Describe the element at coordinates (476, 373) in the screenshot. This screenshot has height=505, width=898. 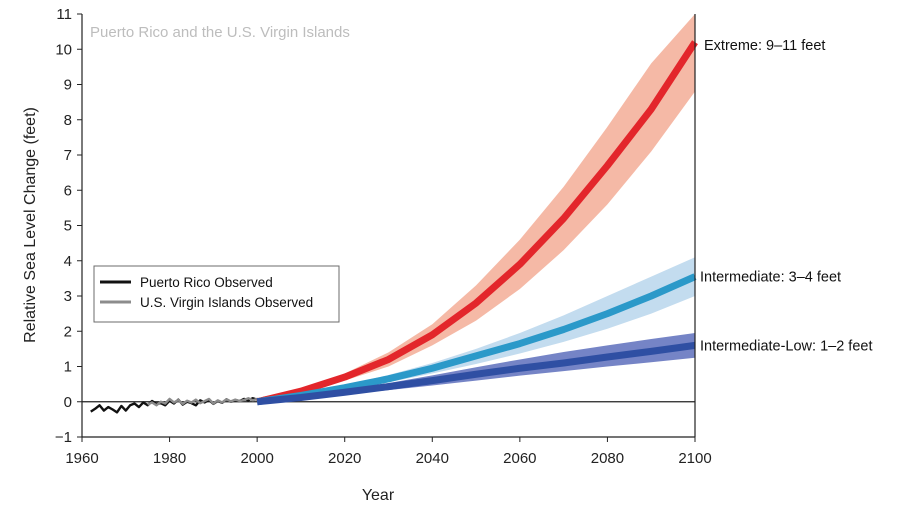
I see `scenario-line-intermediate-low-1-2-feet` at that location.